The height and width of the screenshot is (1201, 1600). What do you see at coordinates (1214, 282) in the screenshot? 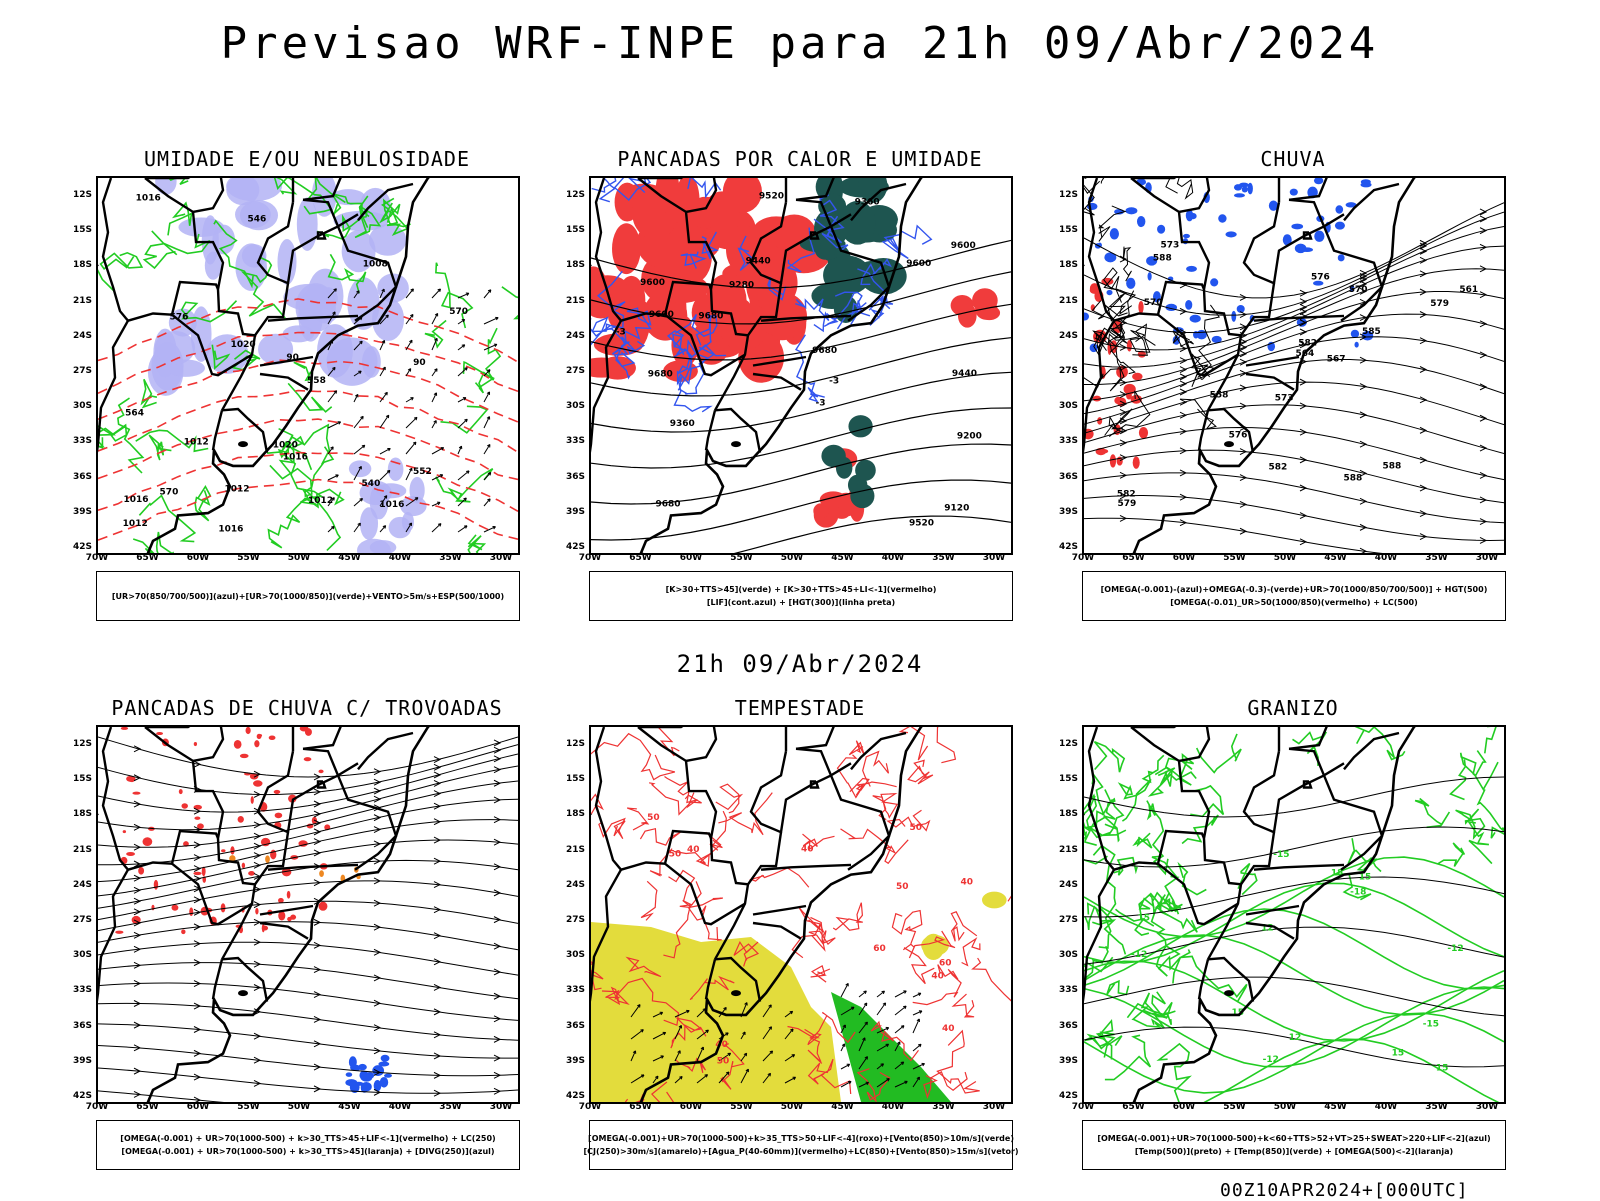
I see `omega-area-blue` at bounding box center [1214, 282].